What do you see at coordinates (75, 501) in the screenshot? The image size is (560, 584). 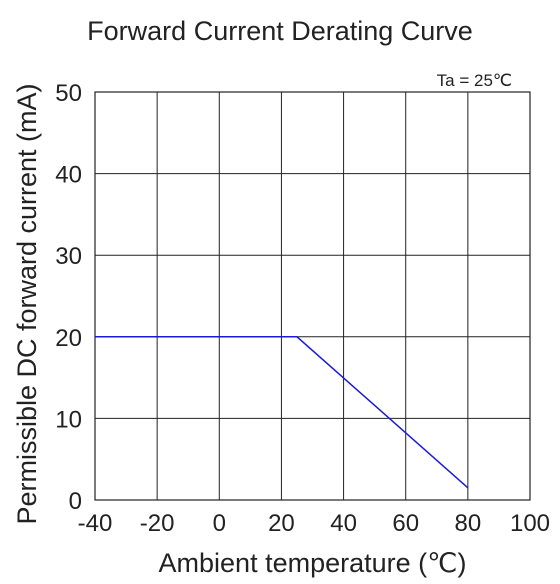 I see `y-tick-label: 0` at bounding box center [75, 501].